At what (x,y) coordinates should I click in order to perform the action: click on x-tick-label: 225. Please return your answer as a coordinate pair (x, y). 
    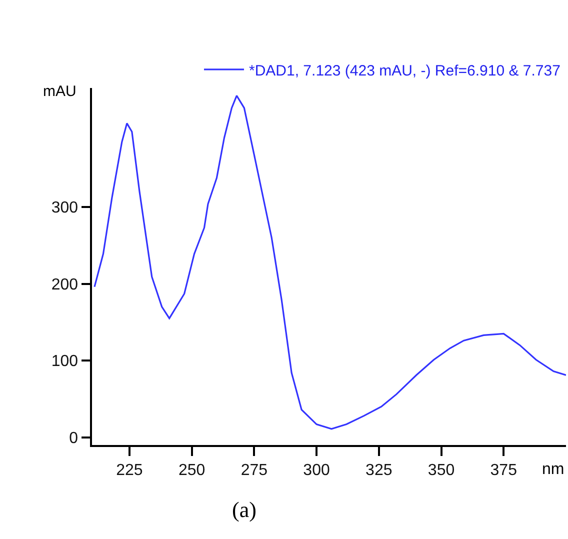
    Looking at the image, I should click on (129, 470).